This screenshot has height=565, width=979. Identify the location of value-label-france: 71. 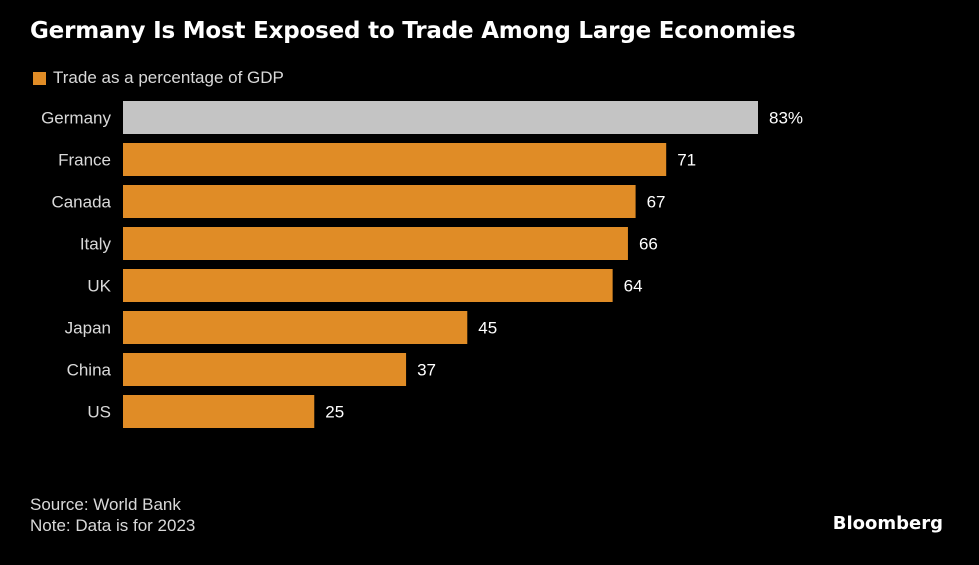
(686, 160).